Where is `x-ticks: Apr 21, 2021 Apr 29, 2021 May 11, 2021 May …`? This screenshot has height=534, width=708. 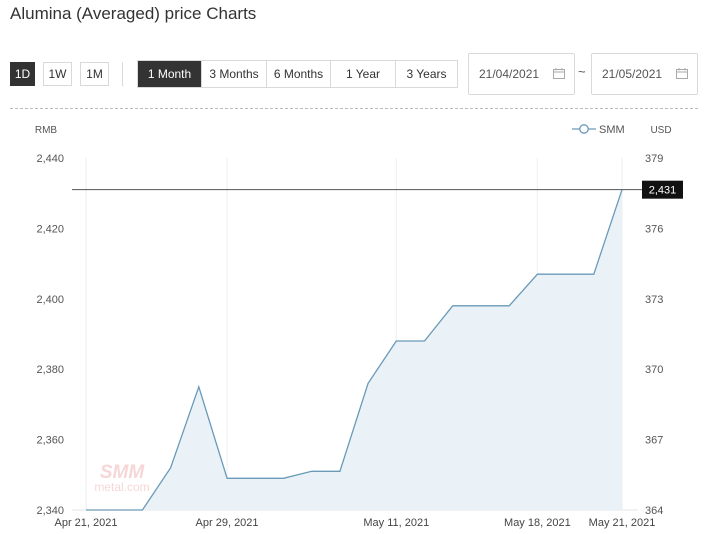 x-ticks: Apr 21, 2021 Apr 29, 2021 May 11, 2021 May … is located at coordinates (355, 523).